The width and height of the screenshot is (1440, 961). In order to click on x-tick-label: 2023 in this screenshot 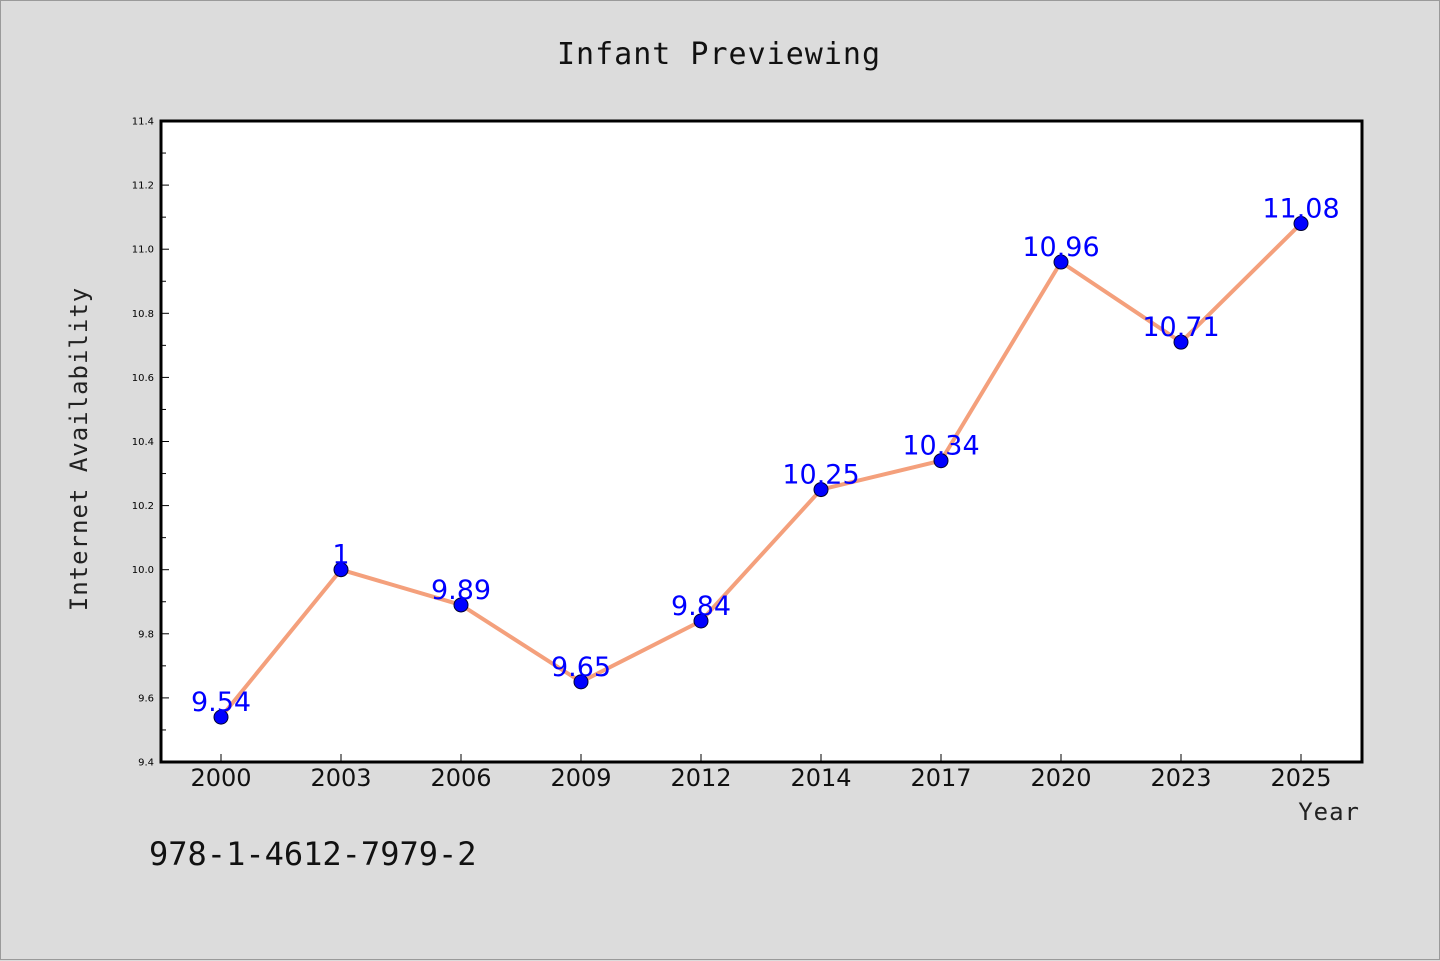, I will do `click(1180, 778)`.